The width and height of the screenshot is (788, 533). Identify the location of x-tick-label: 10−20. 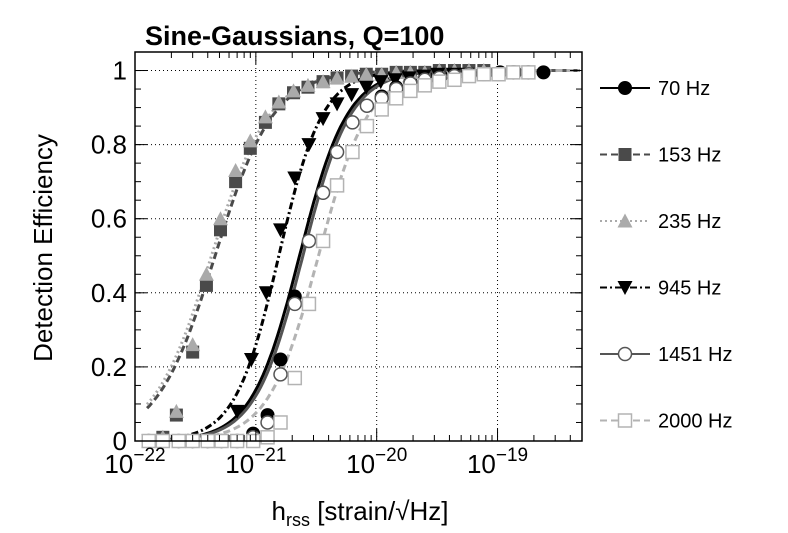
(376, 462).